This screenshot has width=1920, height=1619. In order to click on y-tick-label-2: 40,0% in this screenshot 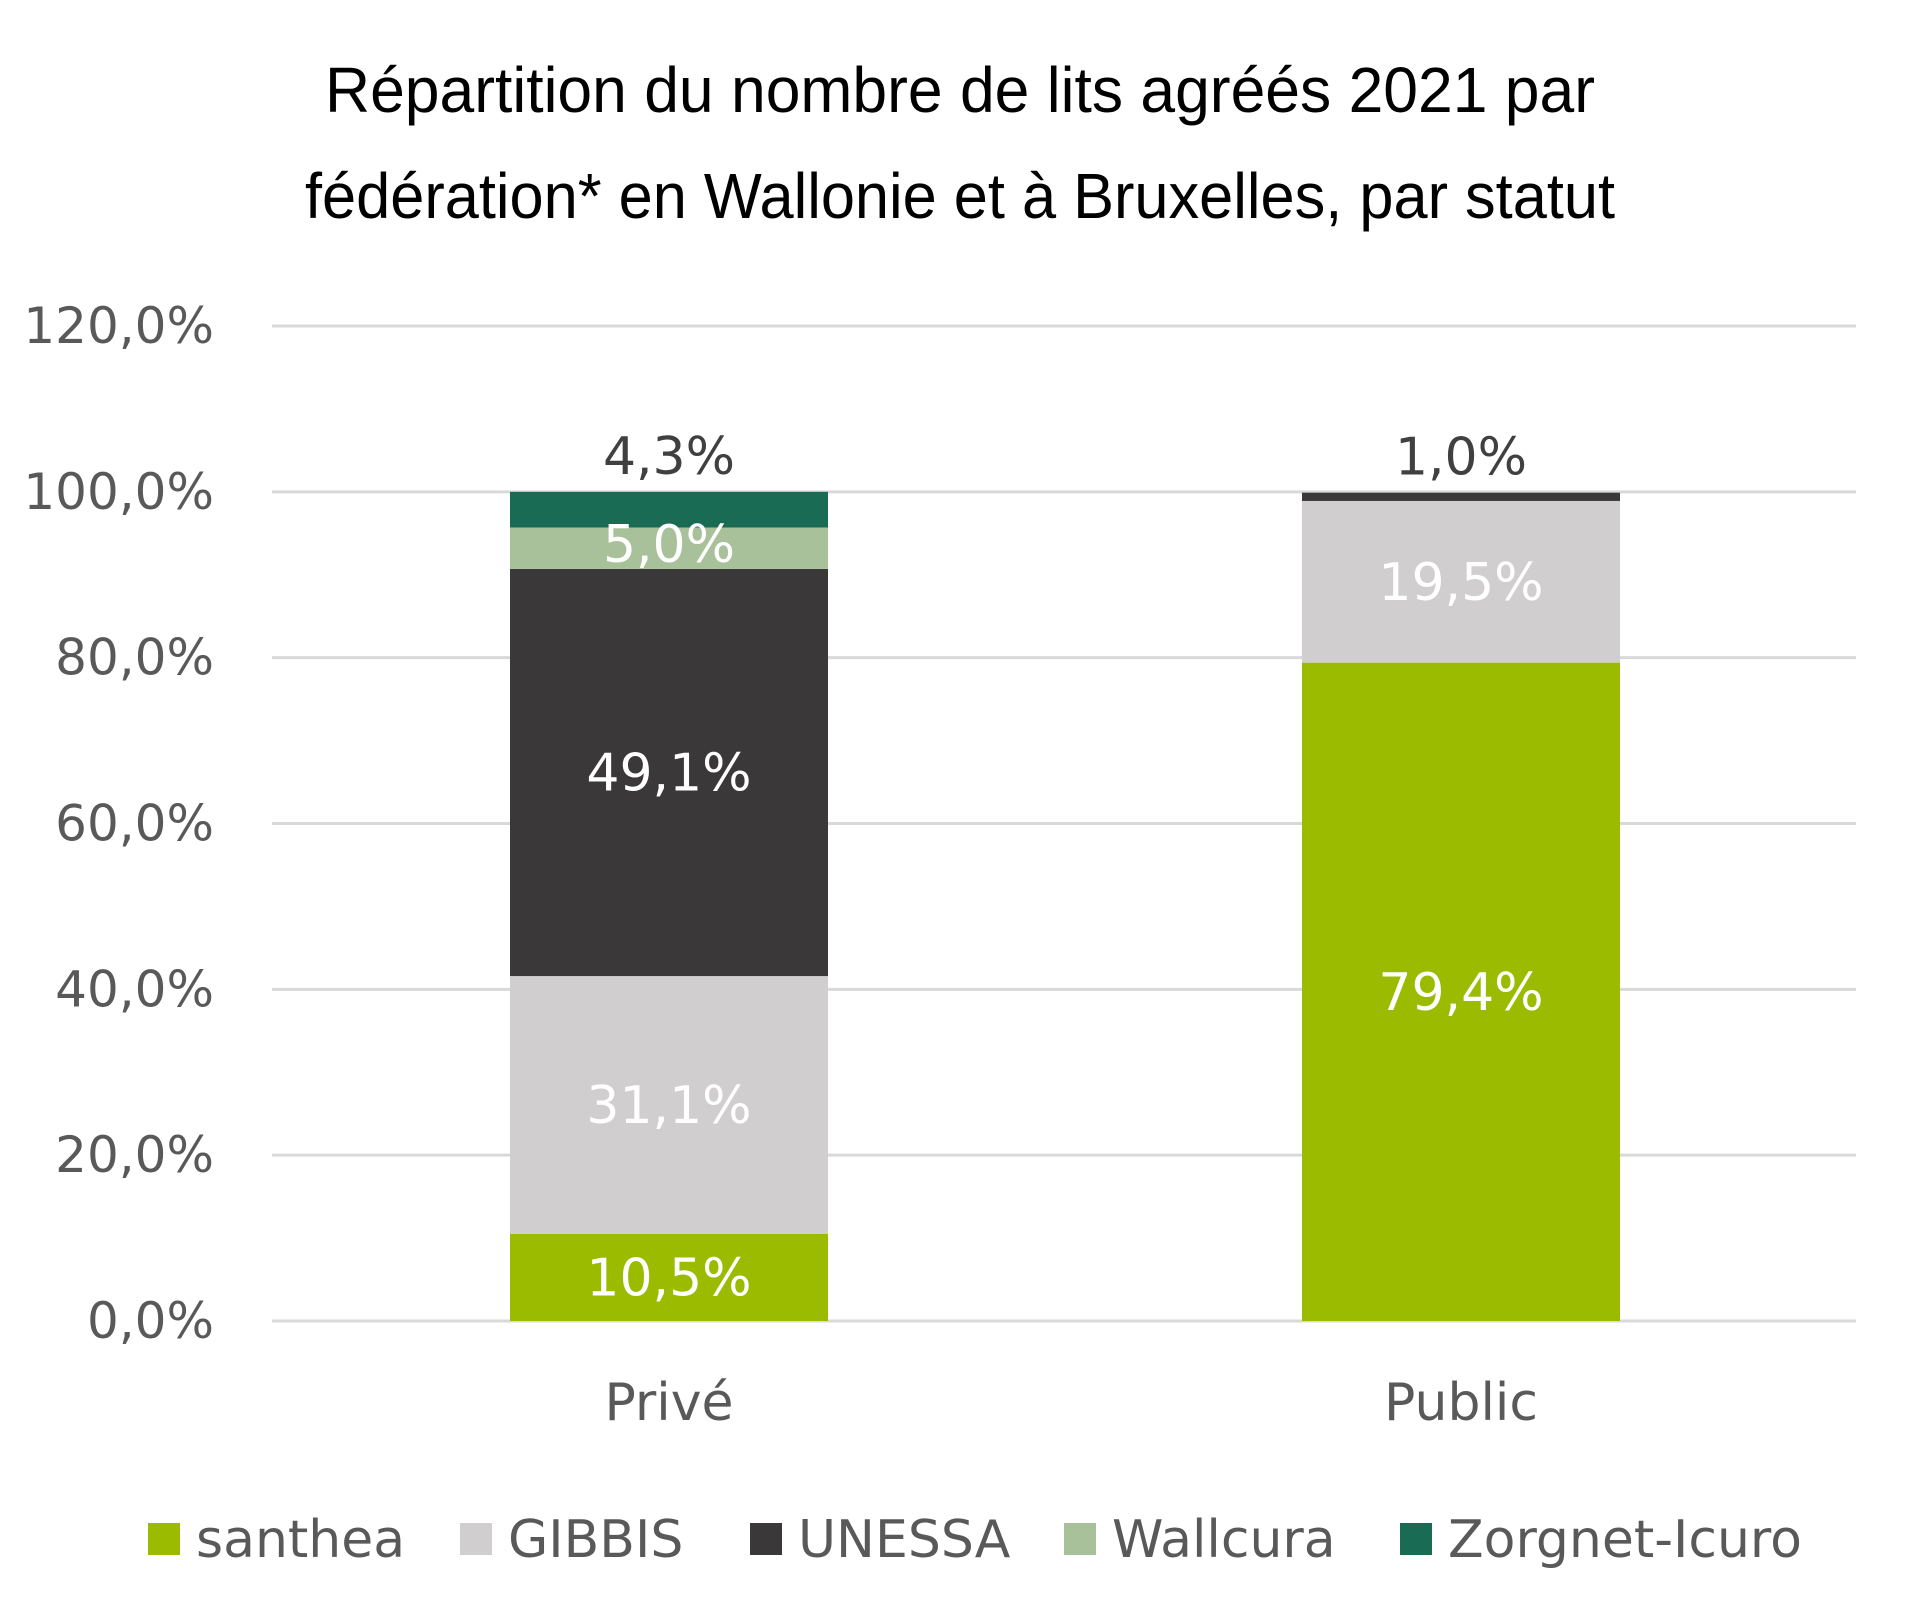, I will do `click(134, 989)`.